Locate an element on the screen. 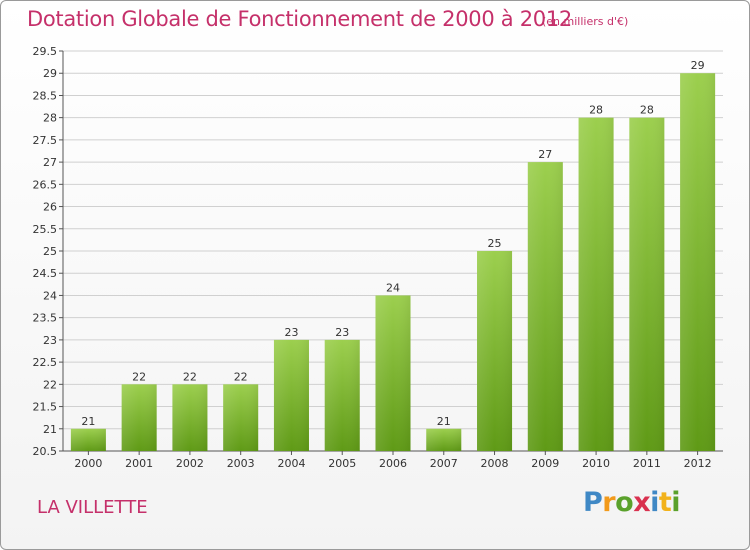 This screenshot has height=550, width=750. y-tick-label: 23.5 is located at coordinates (45, 318).